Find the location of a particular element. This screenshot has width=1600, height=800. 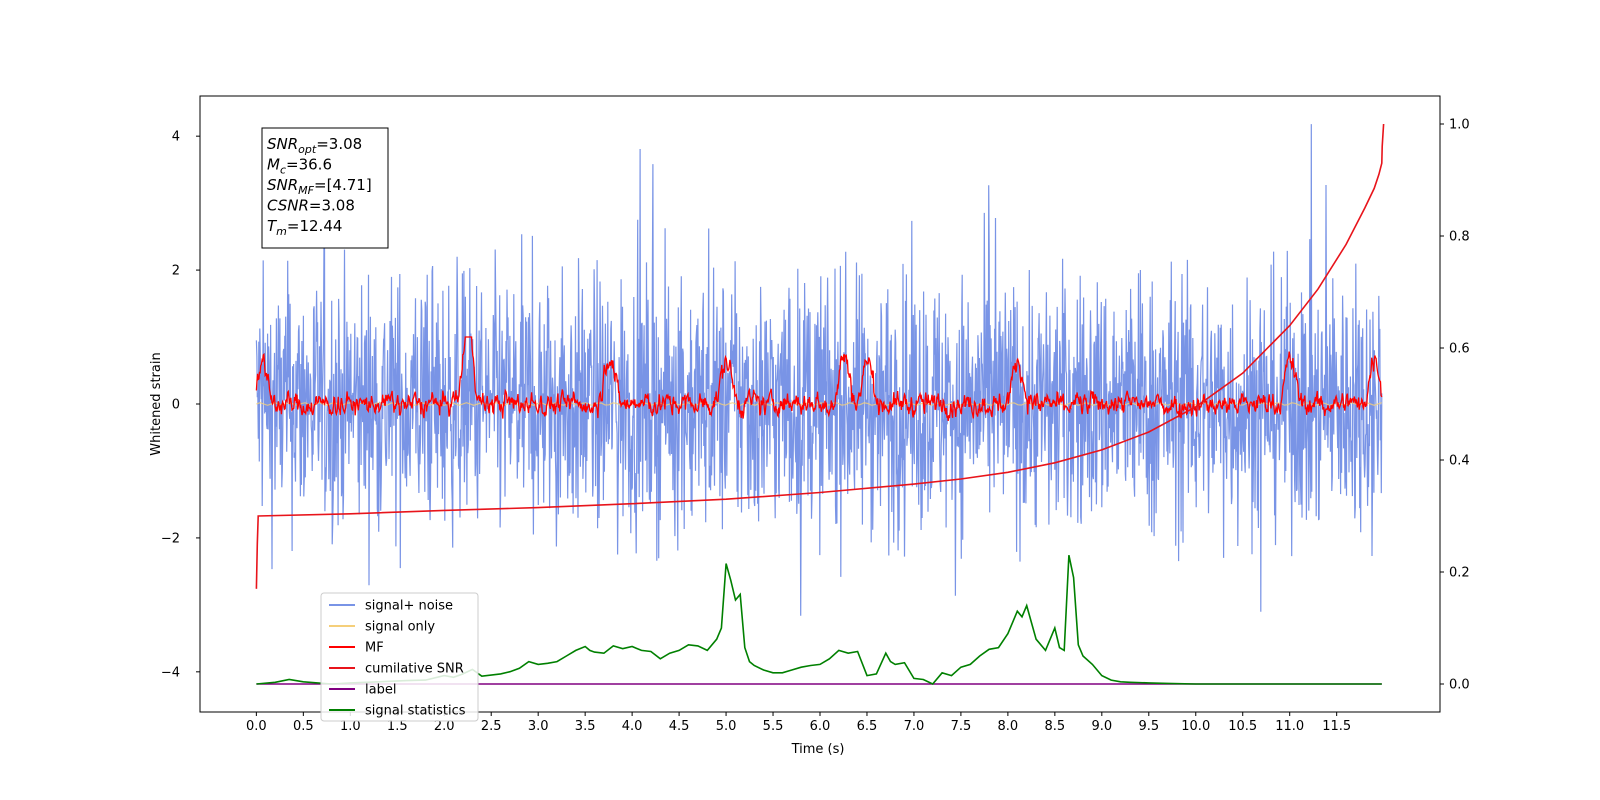

x-tick-label: 6.0 is located at coordinates (820, 726).